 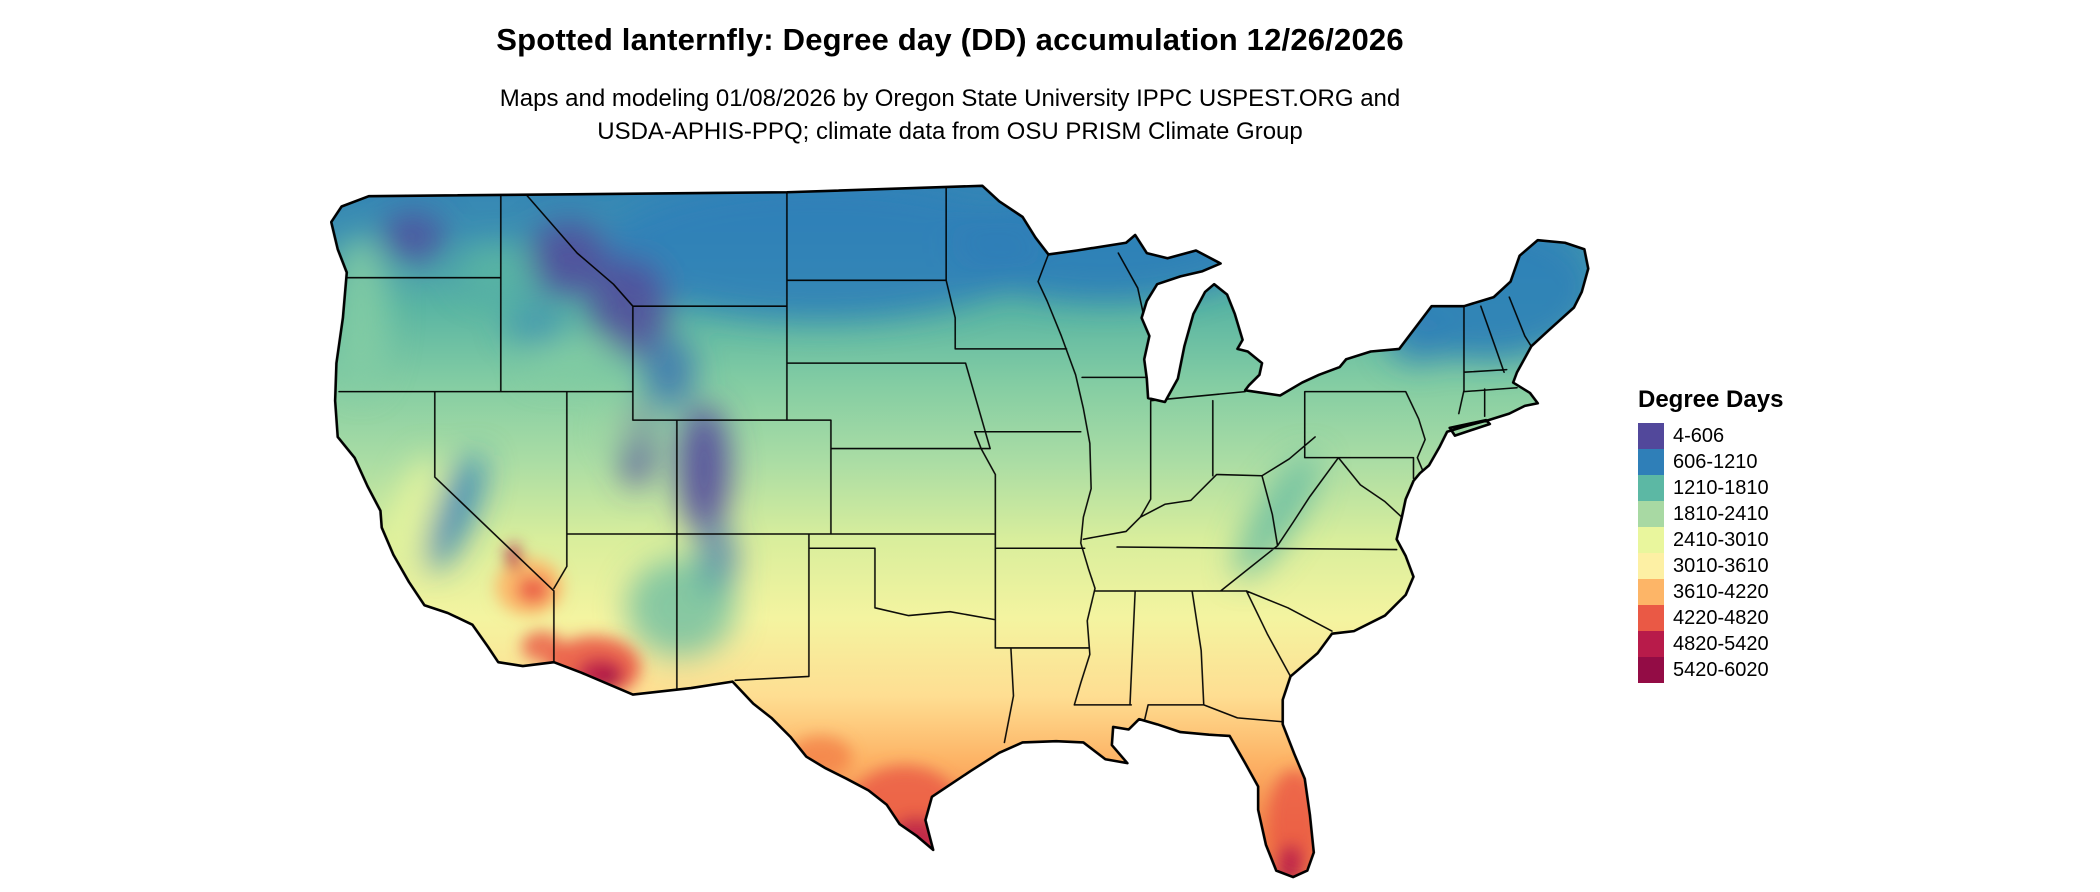 I want to click on legend-entry: 4820-5420, so click(x=1758, y=644).